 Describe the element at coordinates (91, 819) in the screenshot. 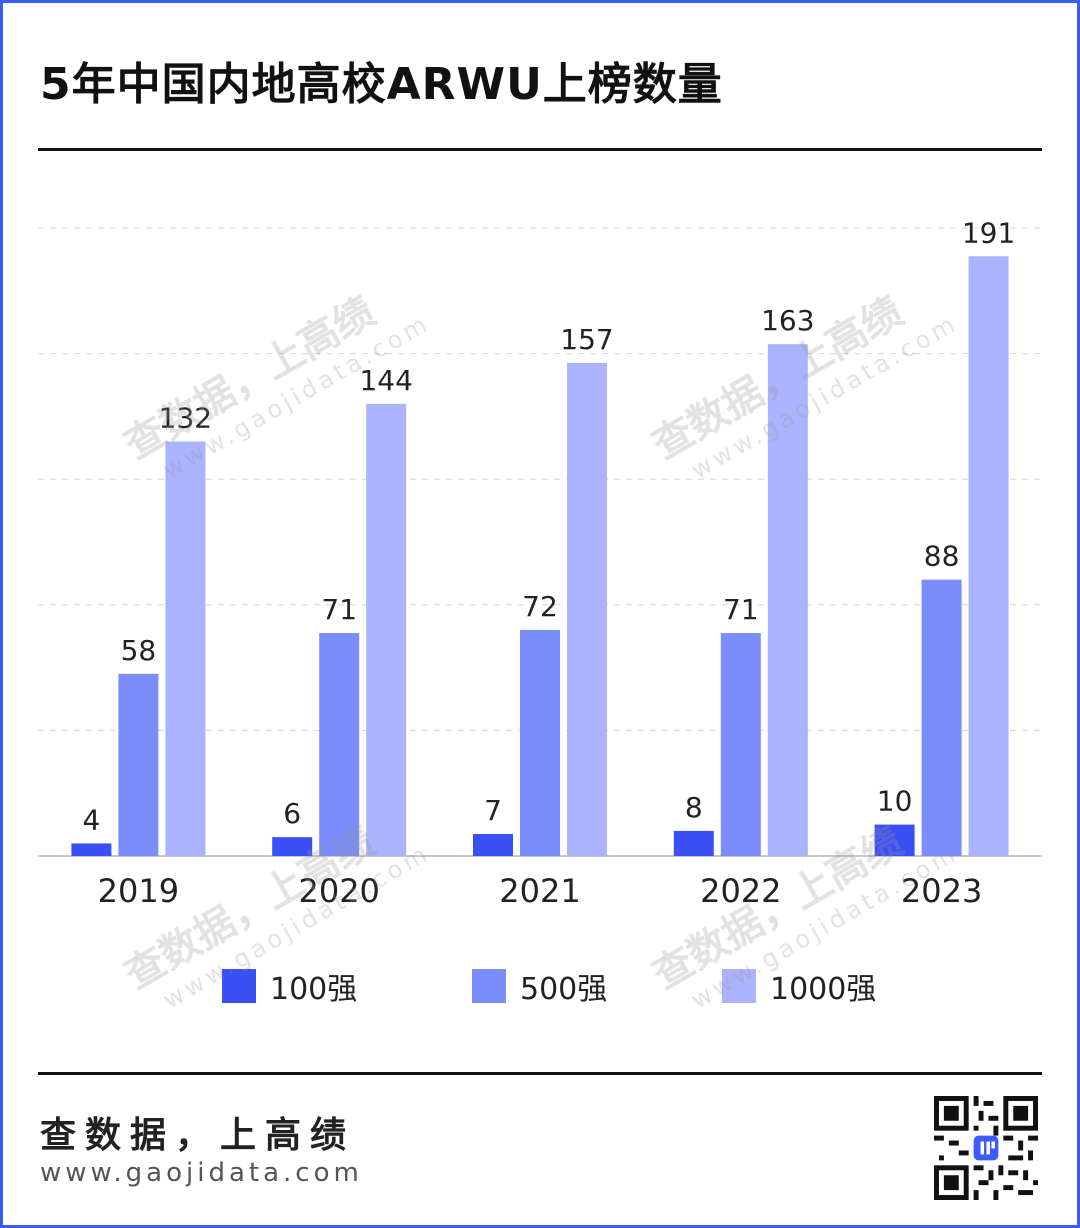

I see `data-label-top100-2019: 4` at that location.